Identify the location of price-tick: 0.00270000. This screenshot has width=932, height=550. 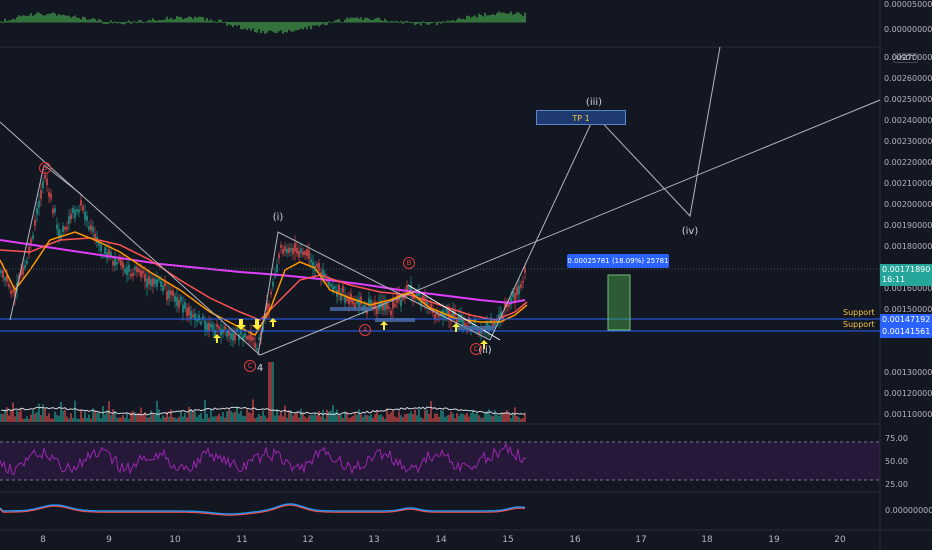
(908, 57).